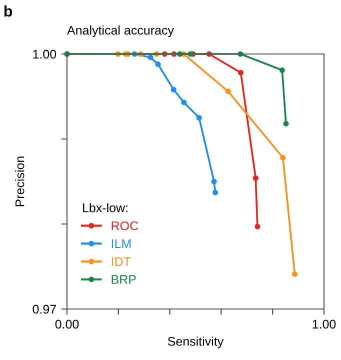  Describe the element at coordinates (19, 181) in the screenshot. I see `y-axis-title: Precision` at that location.